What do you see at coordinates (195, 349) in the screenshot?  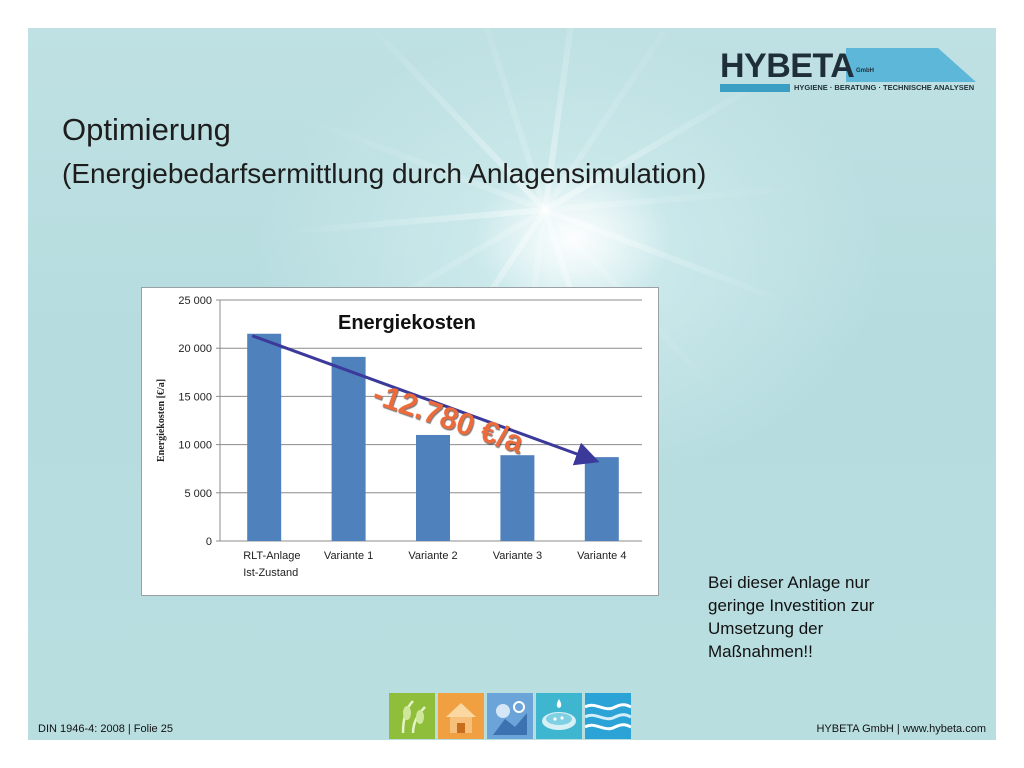 I see `y-tick-label: 20 000` at bounding box center [195, 349].